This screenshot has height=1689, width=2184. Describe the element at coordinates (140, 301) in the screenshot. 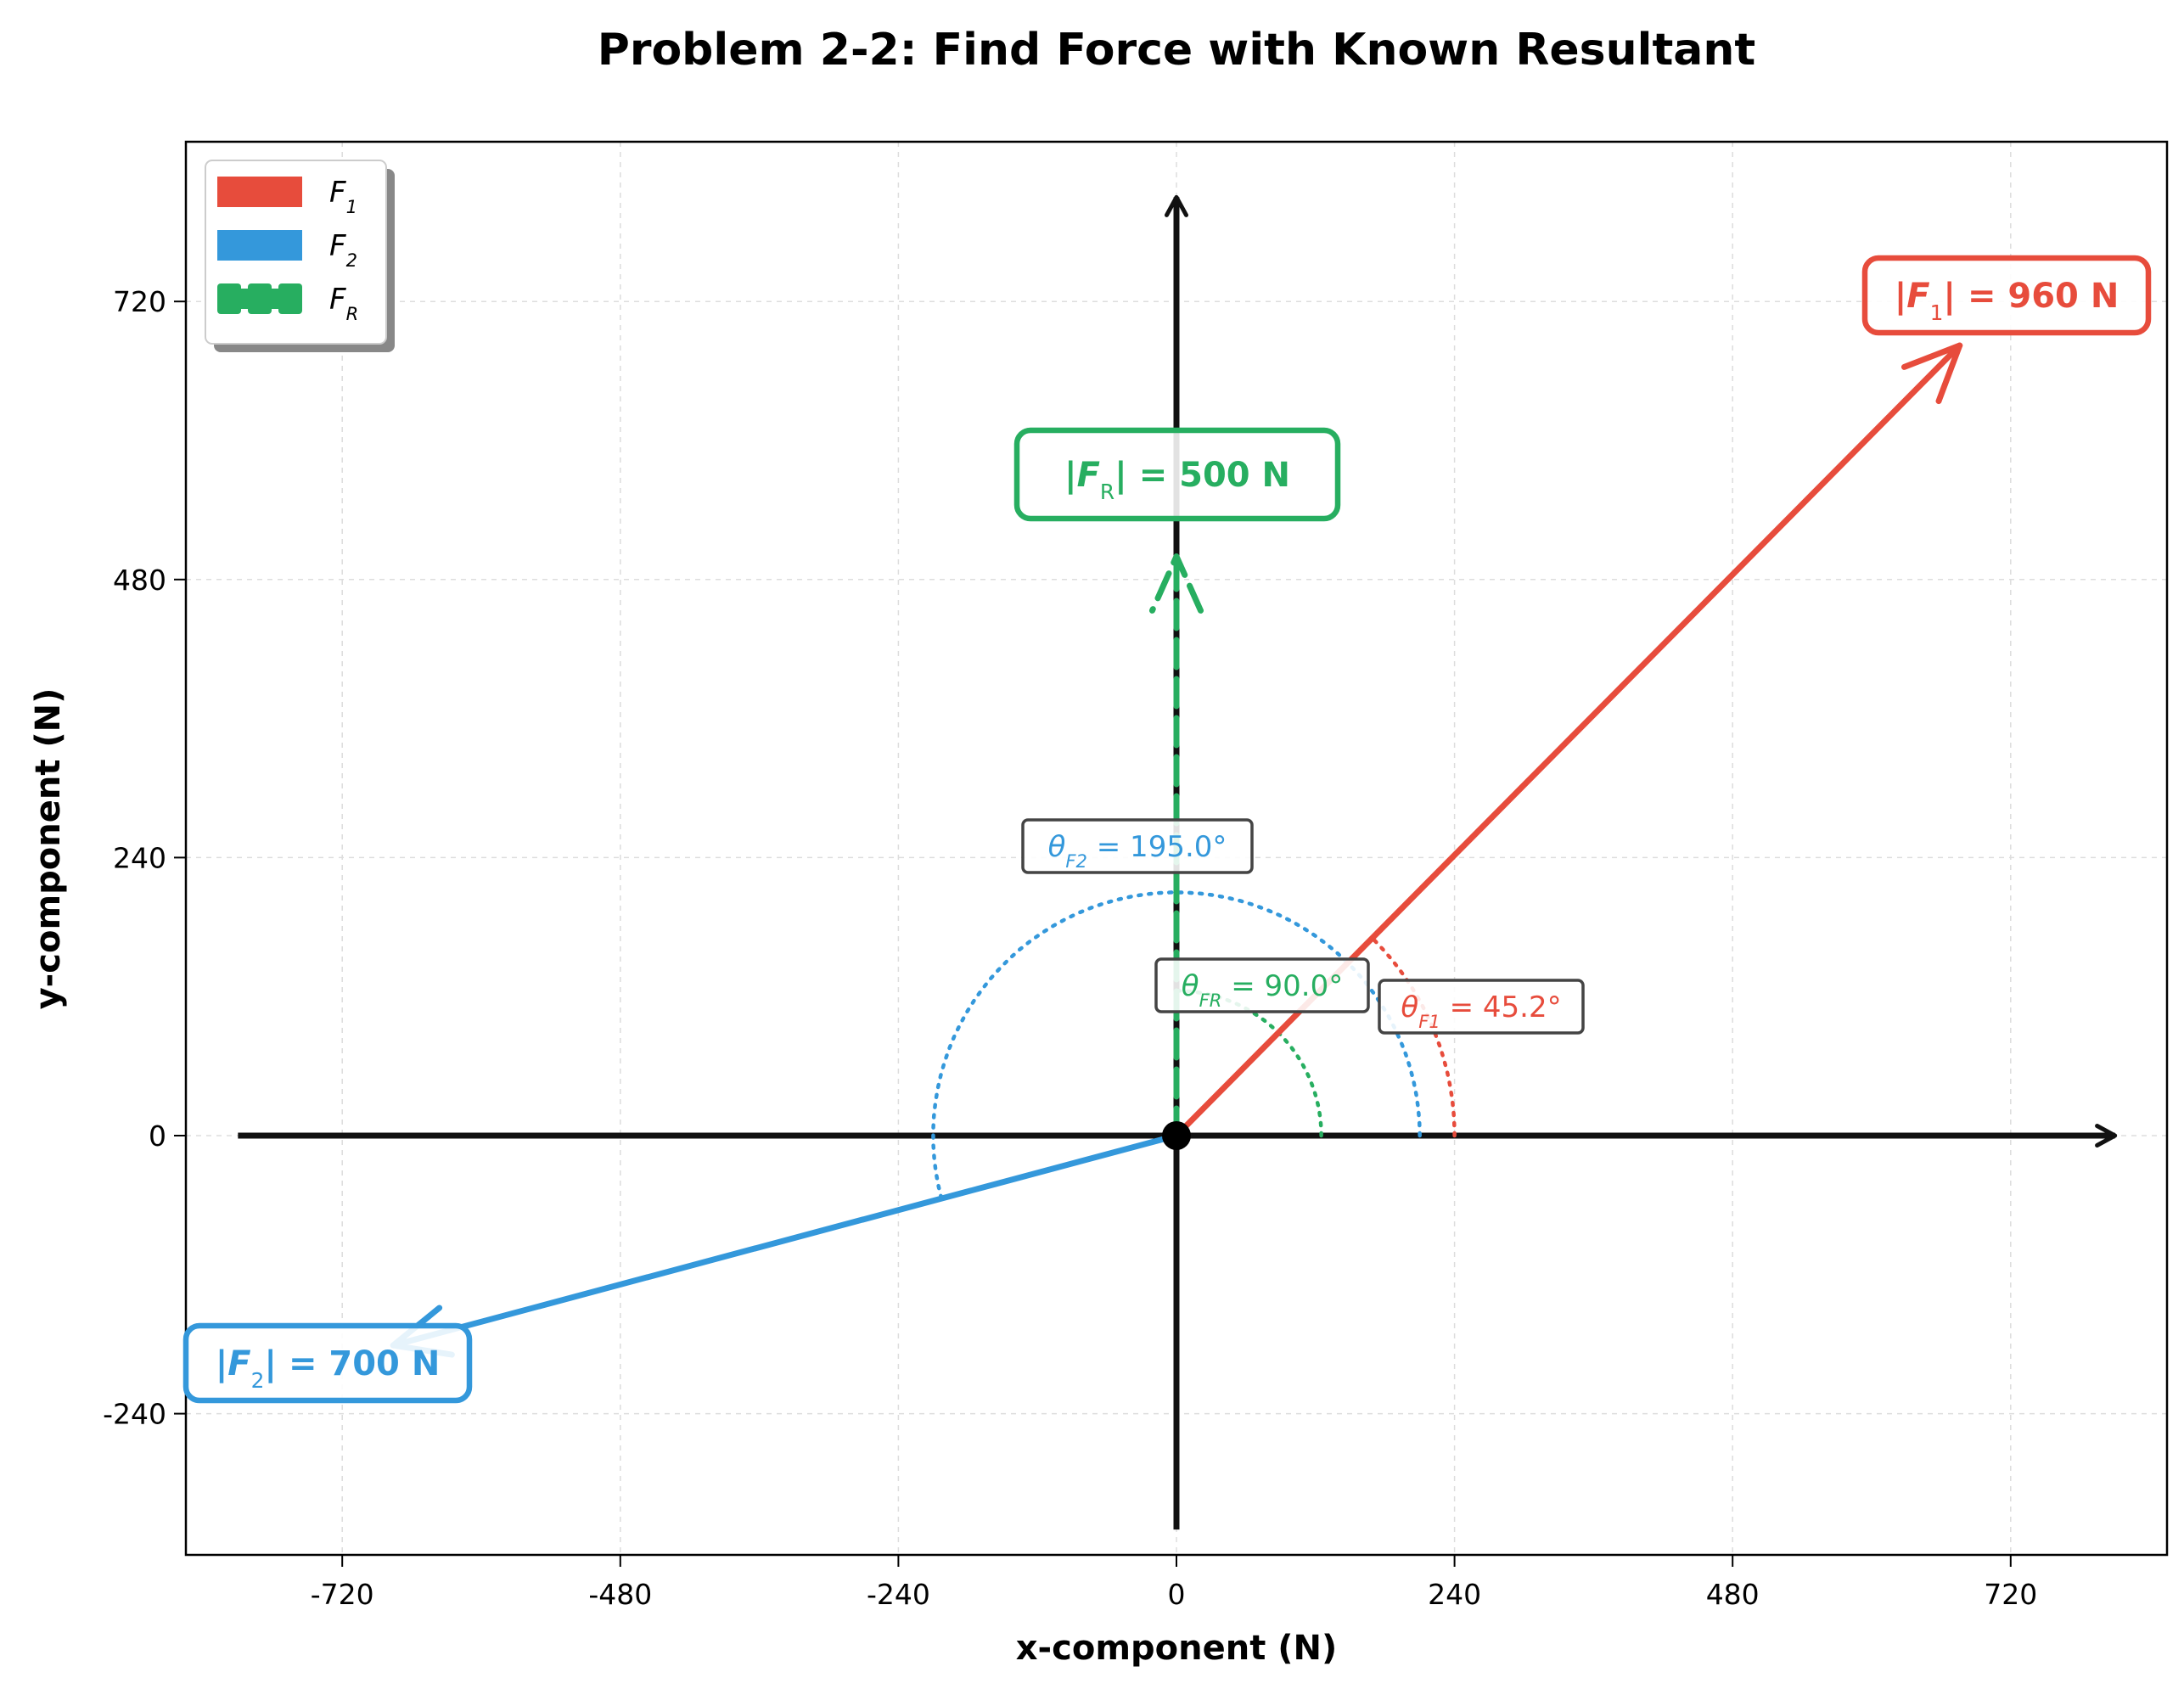

I see `y-tick-label: 720` at that location.